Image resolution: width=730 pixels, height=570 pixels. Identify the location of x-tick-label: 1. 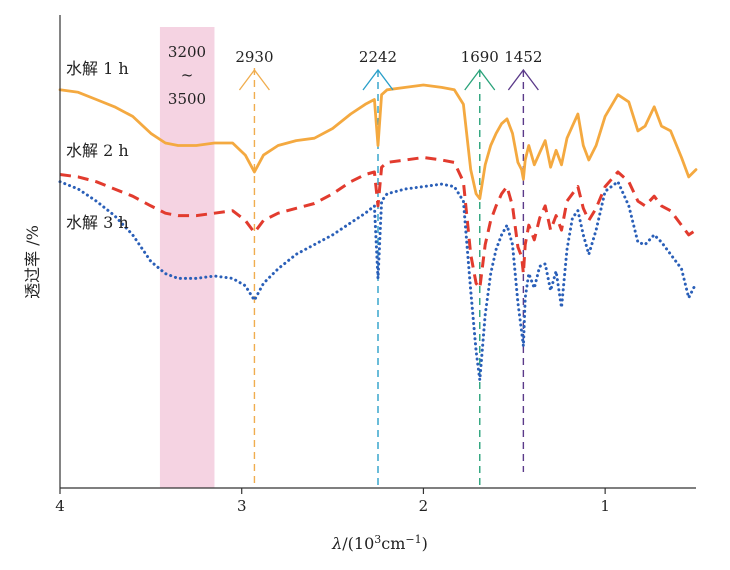
(605, 506).